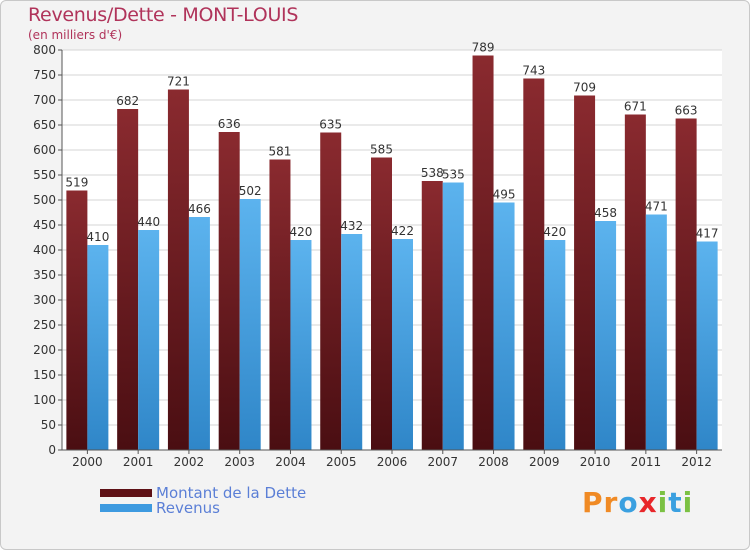 The height and width of the screenshot is (550, 750). What do you see at coordinates (595, 462) in the screenshot?
I see `x-tick-label: 2010` at bounding box center [595, 462].